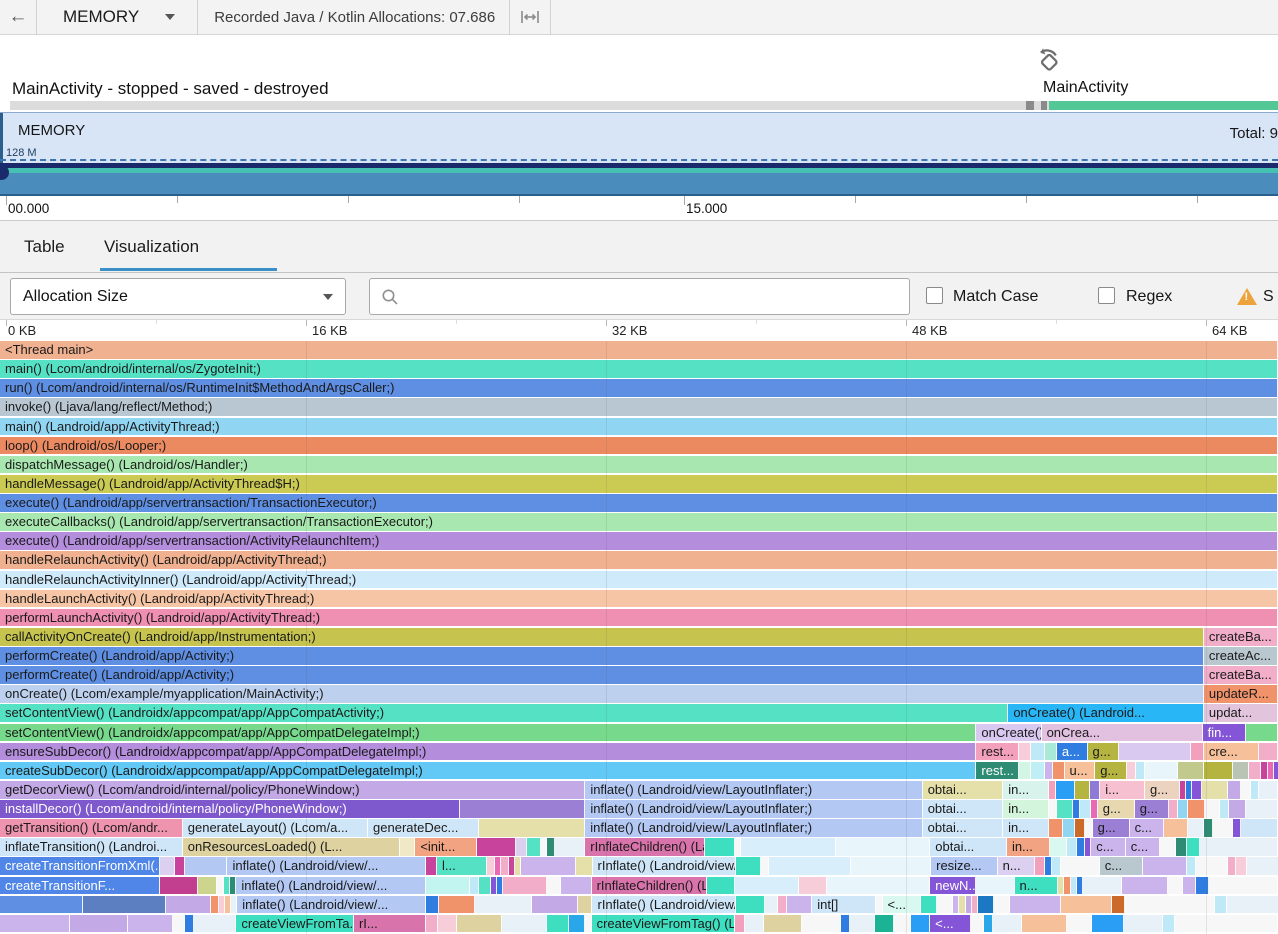 This screenshot has width=1278, height=934. Describe the element at coordinates (18, 16) in the screenshot. I see `back-button: ←` at that location.